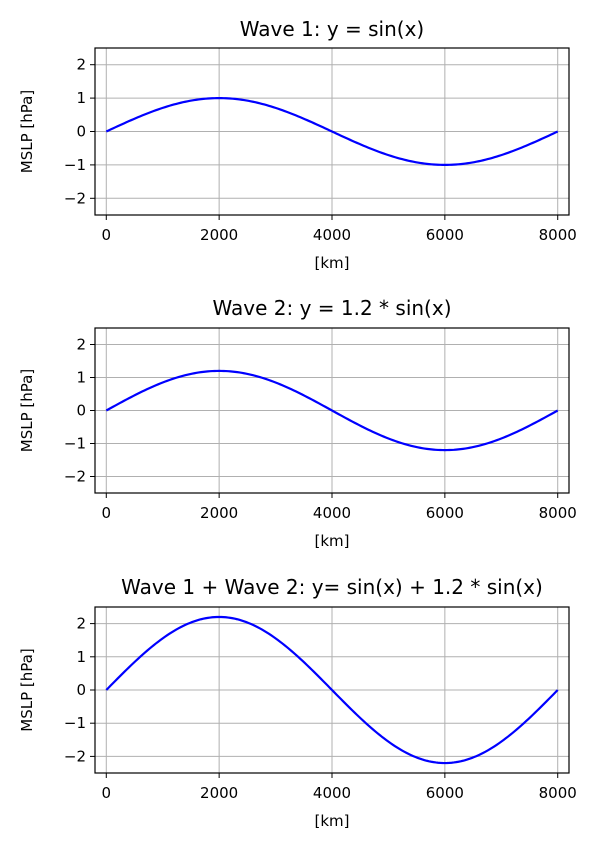 The height and width of the screenshot is (855, 608). Describe the element at coordinates (332, 29) in the screenshot. I see `chart-title: Wave 1: y = sin(x)` at that location.